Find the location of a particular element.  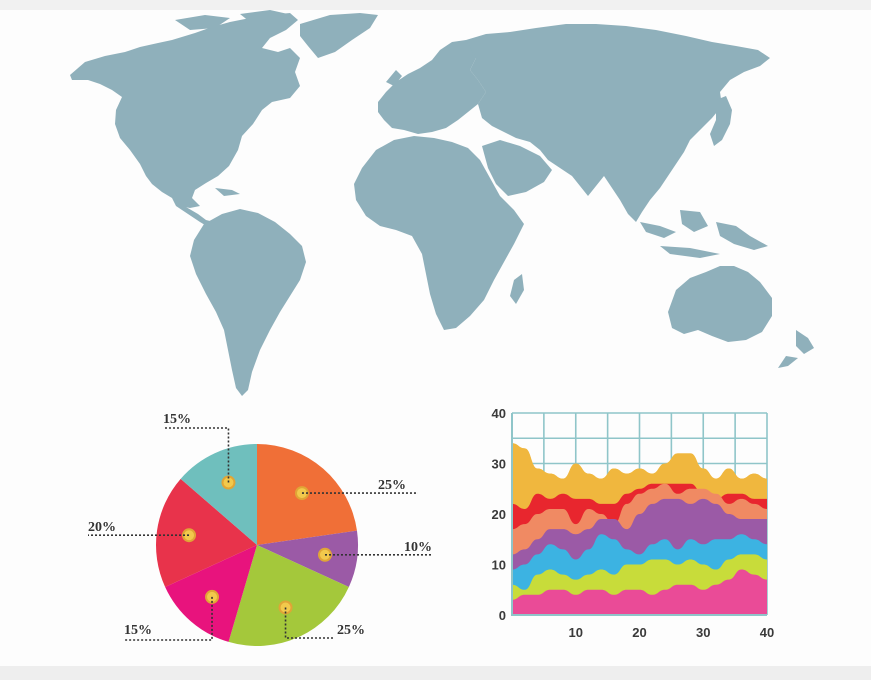

area-ticks: 0 10 20 30 40 10 20 30 40 is located at coordinates (633, 523).